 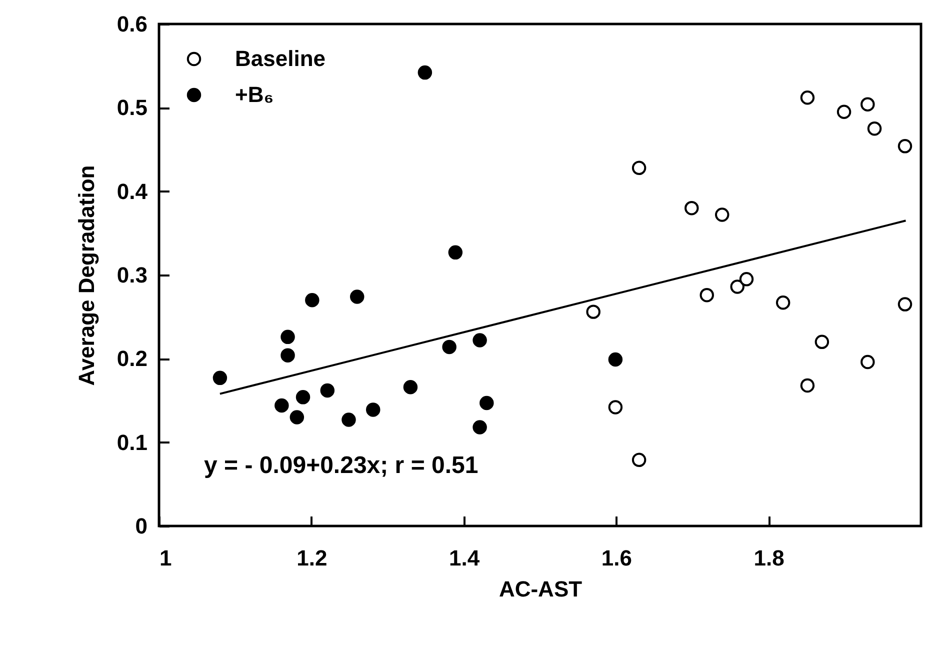 What do you see at coordinates (280, 58) in the screenshot?
I see `legend-label: Baseline` at bounding box center [280, 58].